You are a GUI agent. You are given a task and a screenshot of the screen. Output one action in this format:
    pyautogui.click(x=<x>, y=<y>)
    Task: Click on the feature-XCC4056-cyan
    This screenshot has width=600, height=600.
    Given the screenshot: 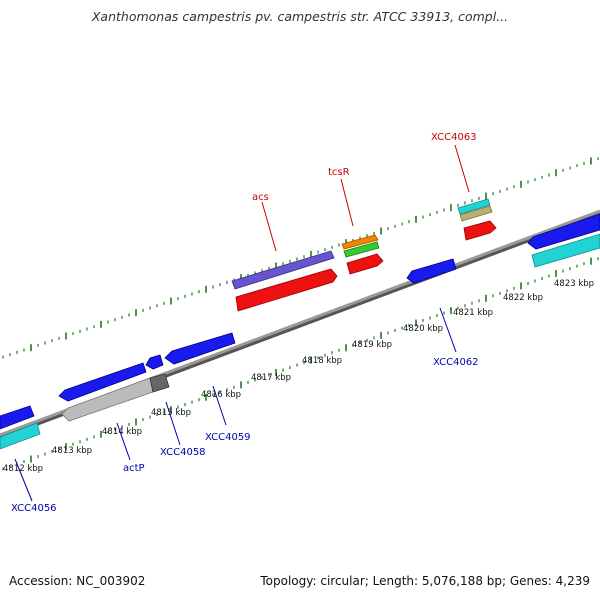 What is the action you would take?
    pyautogui.click(x=20, y=436)
    